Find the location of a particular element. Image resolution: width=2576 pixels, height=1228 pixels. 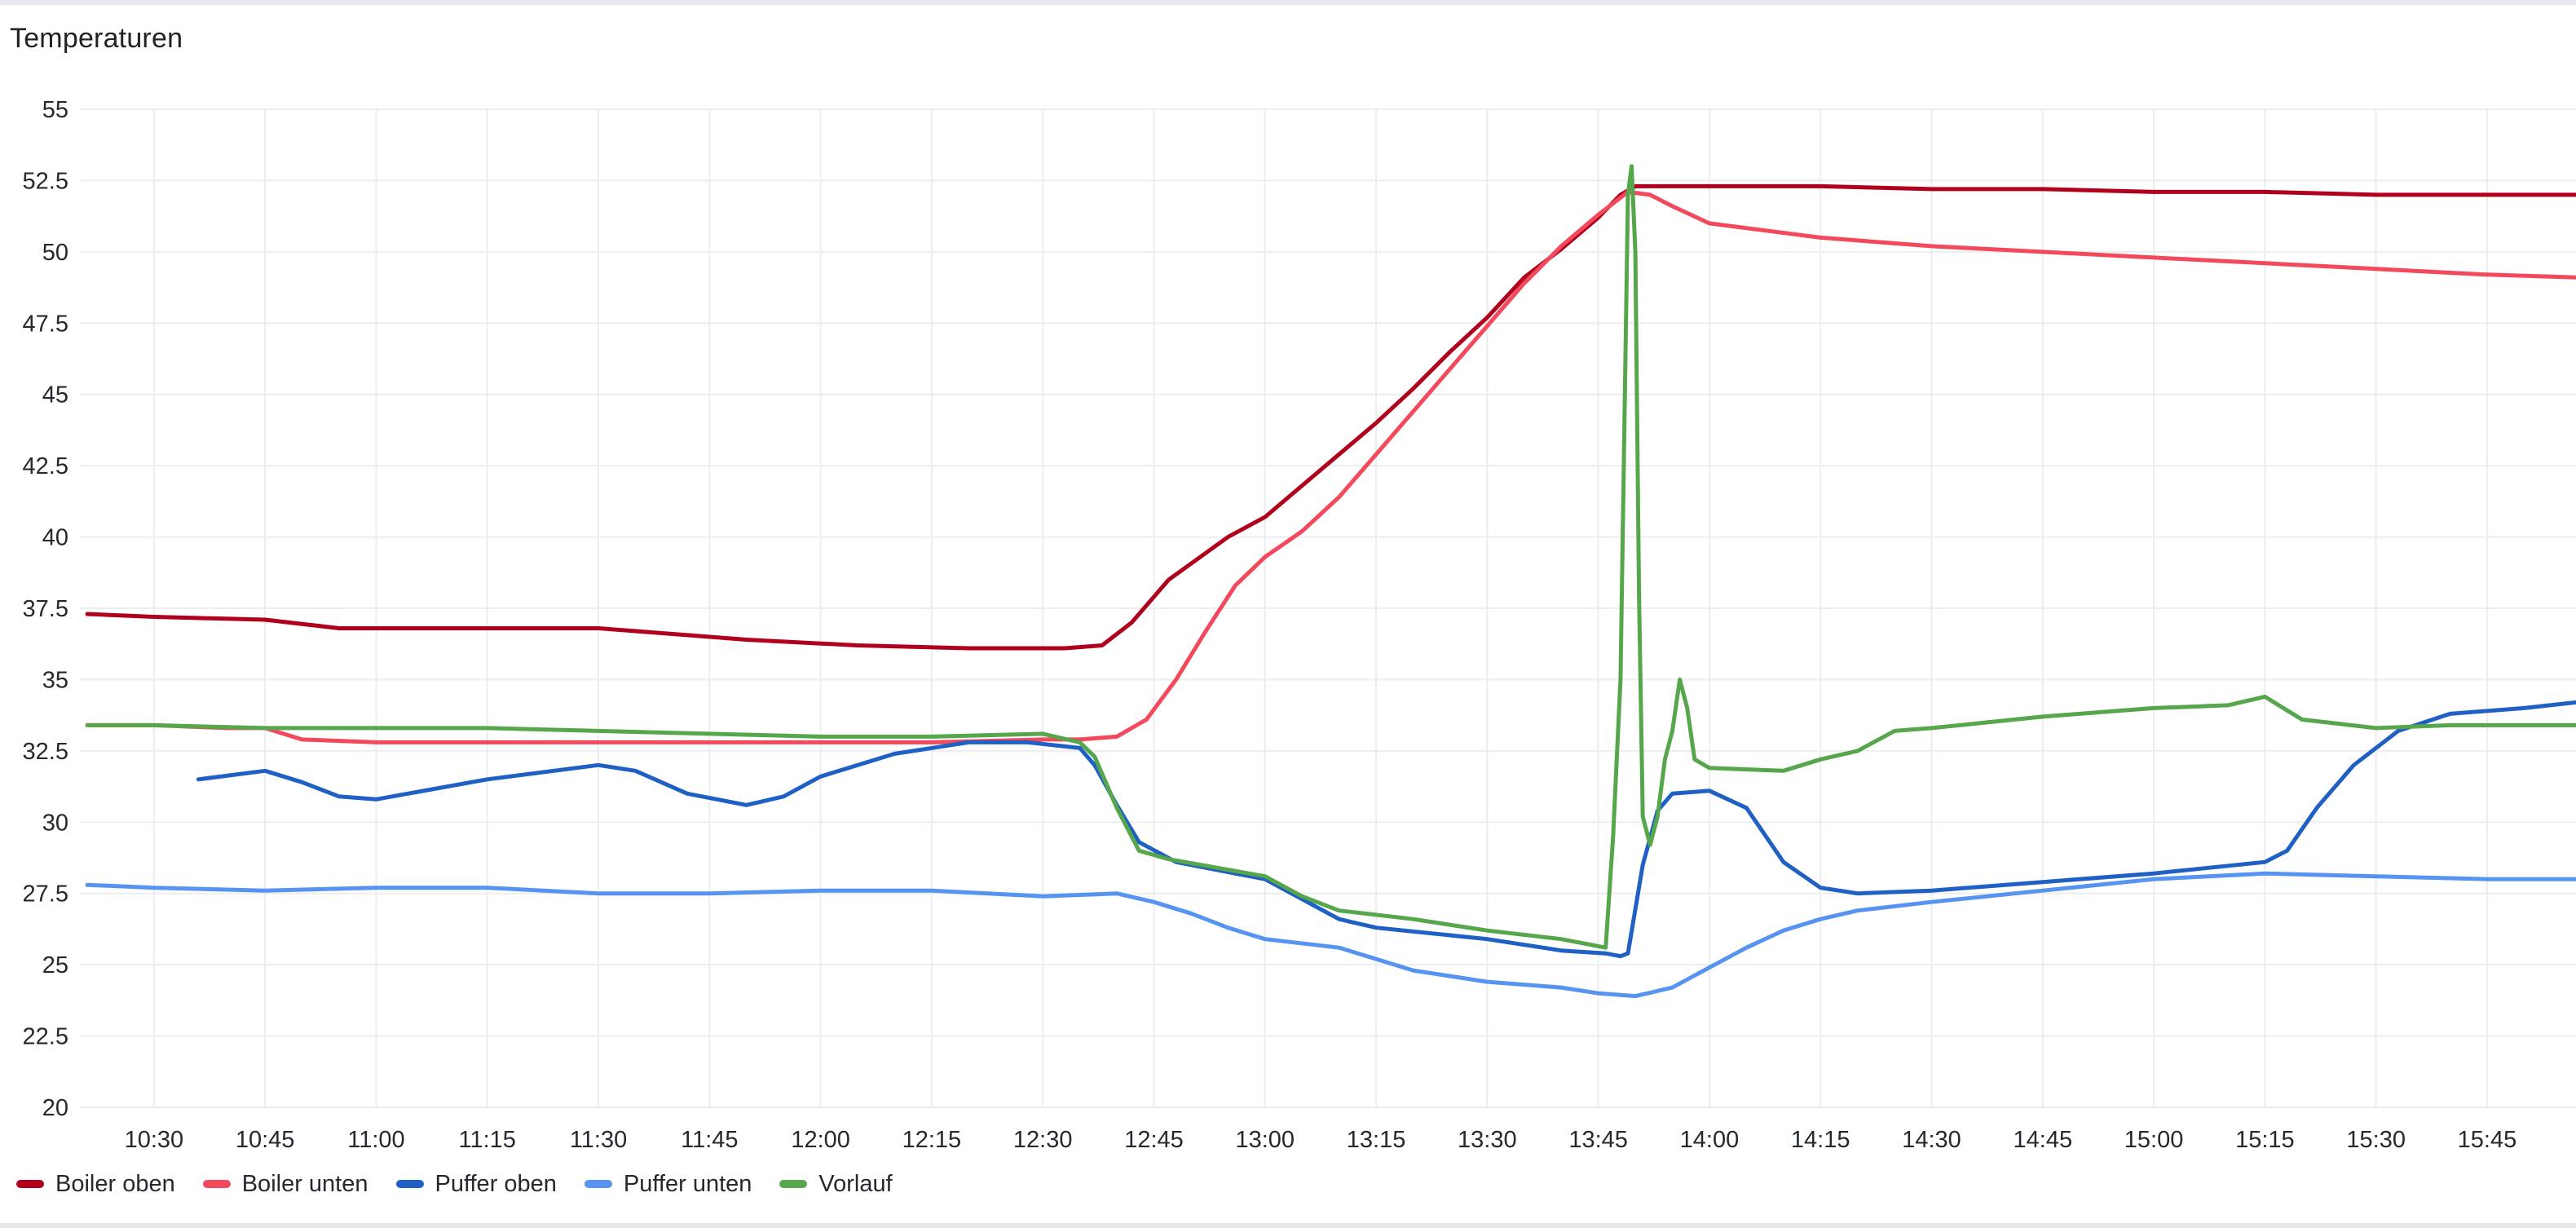

x-tick-label: 15:00 is located at coordinates (2154, 1140).